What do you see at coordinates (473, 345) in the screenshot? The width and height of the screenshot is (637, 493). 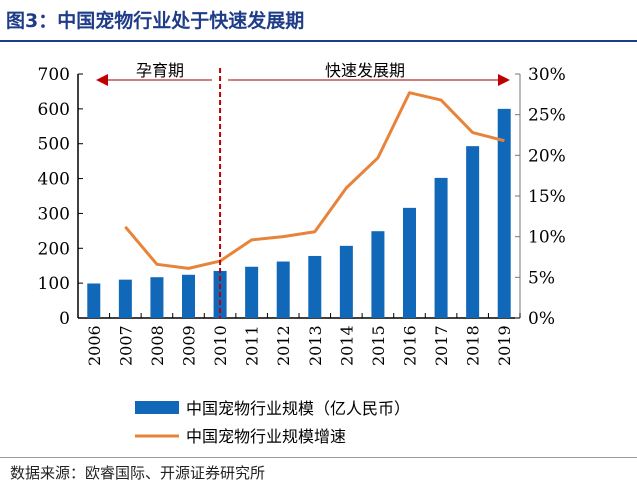 I see `x-tick-label: 2018` at bounding box center [473, 345].